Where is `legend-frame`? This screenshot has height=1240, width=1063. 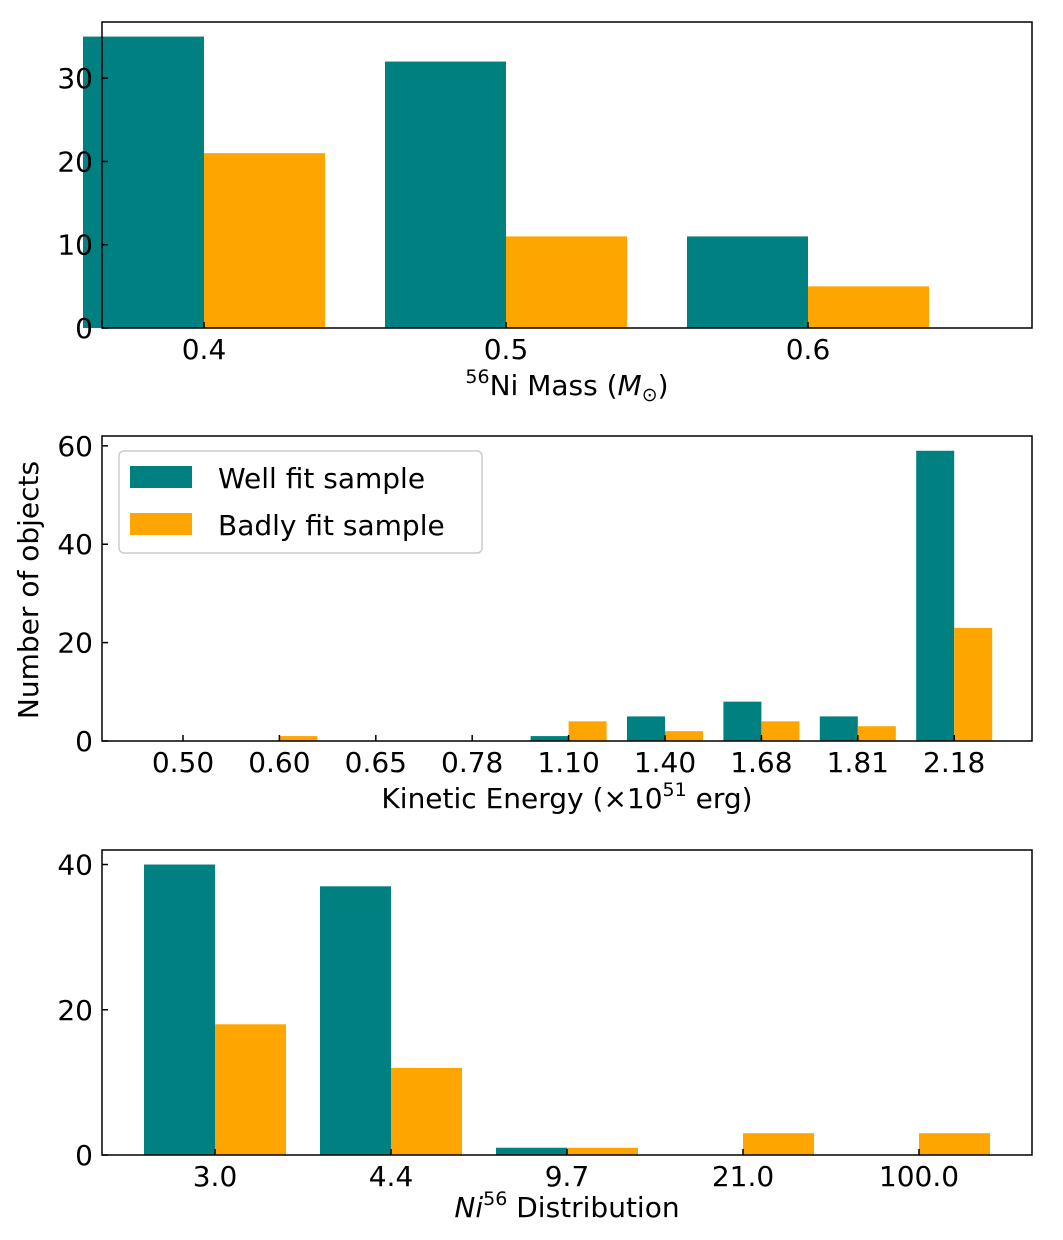 legend-frame is located at coordinates (300, 502).